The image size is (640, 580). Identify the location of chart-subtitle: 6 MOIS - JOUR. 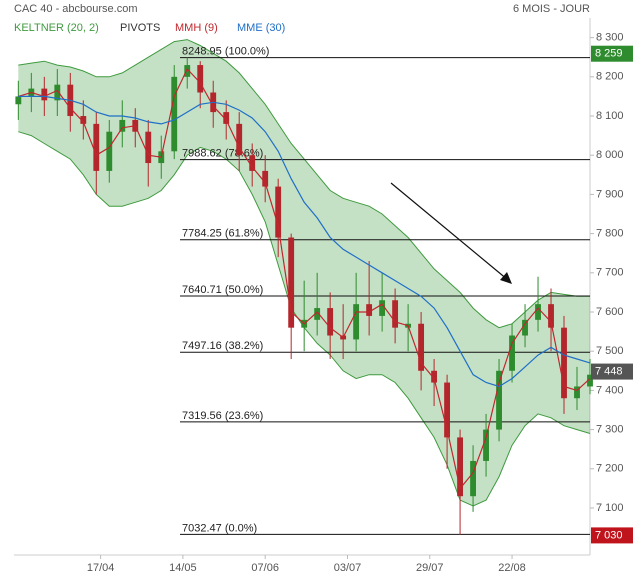
(551, 9).